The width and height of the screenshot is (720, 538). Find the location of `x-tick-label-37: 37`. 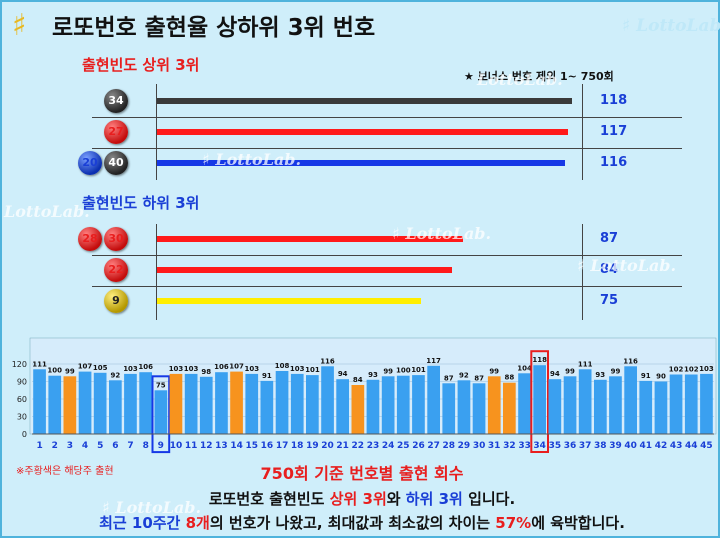

x-tick-label-37: 37 is located at coordinates (585, 446).